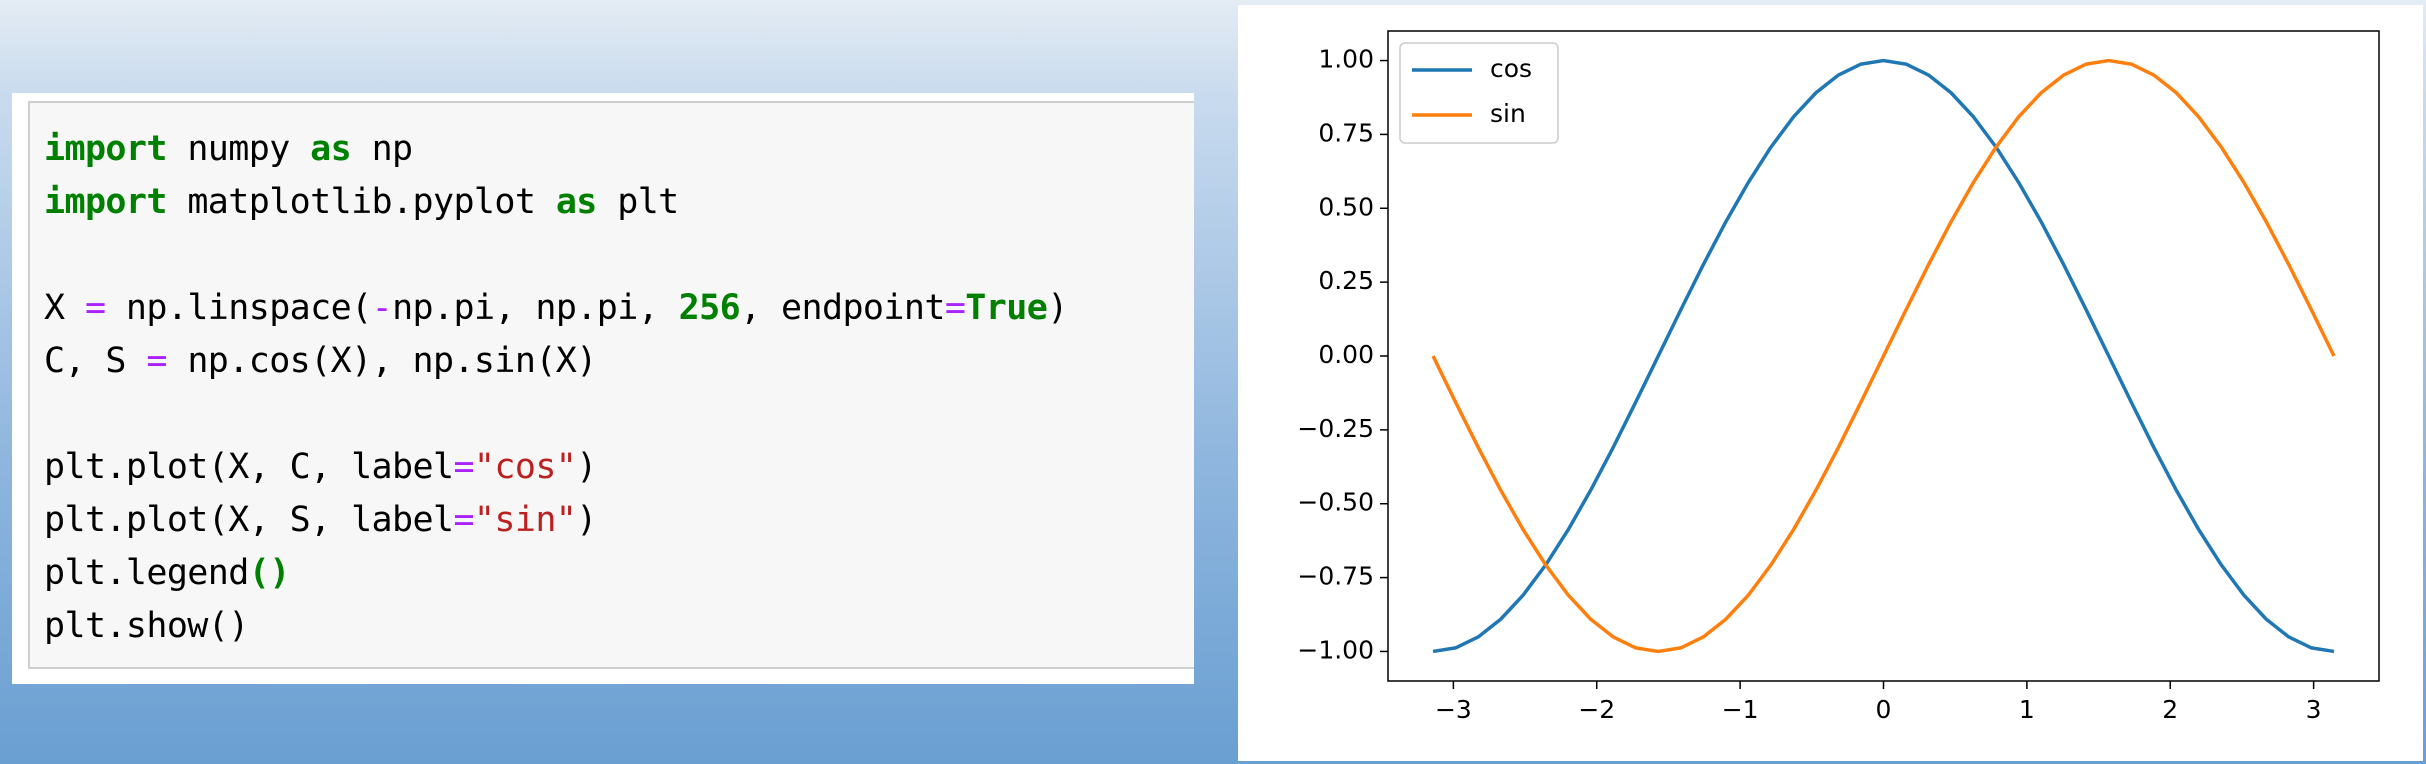 The height and width of the screenshot is (764, 2426). I want to click on x-tick-label: −2, so click(1596, 709).